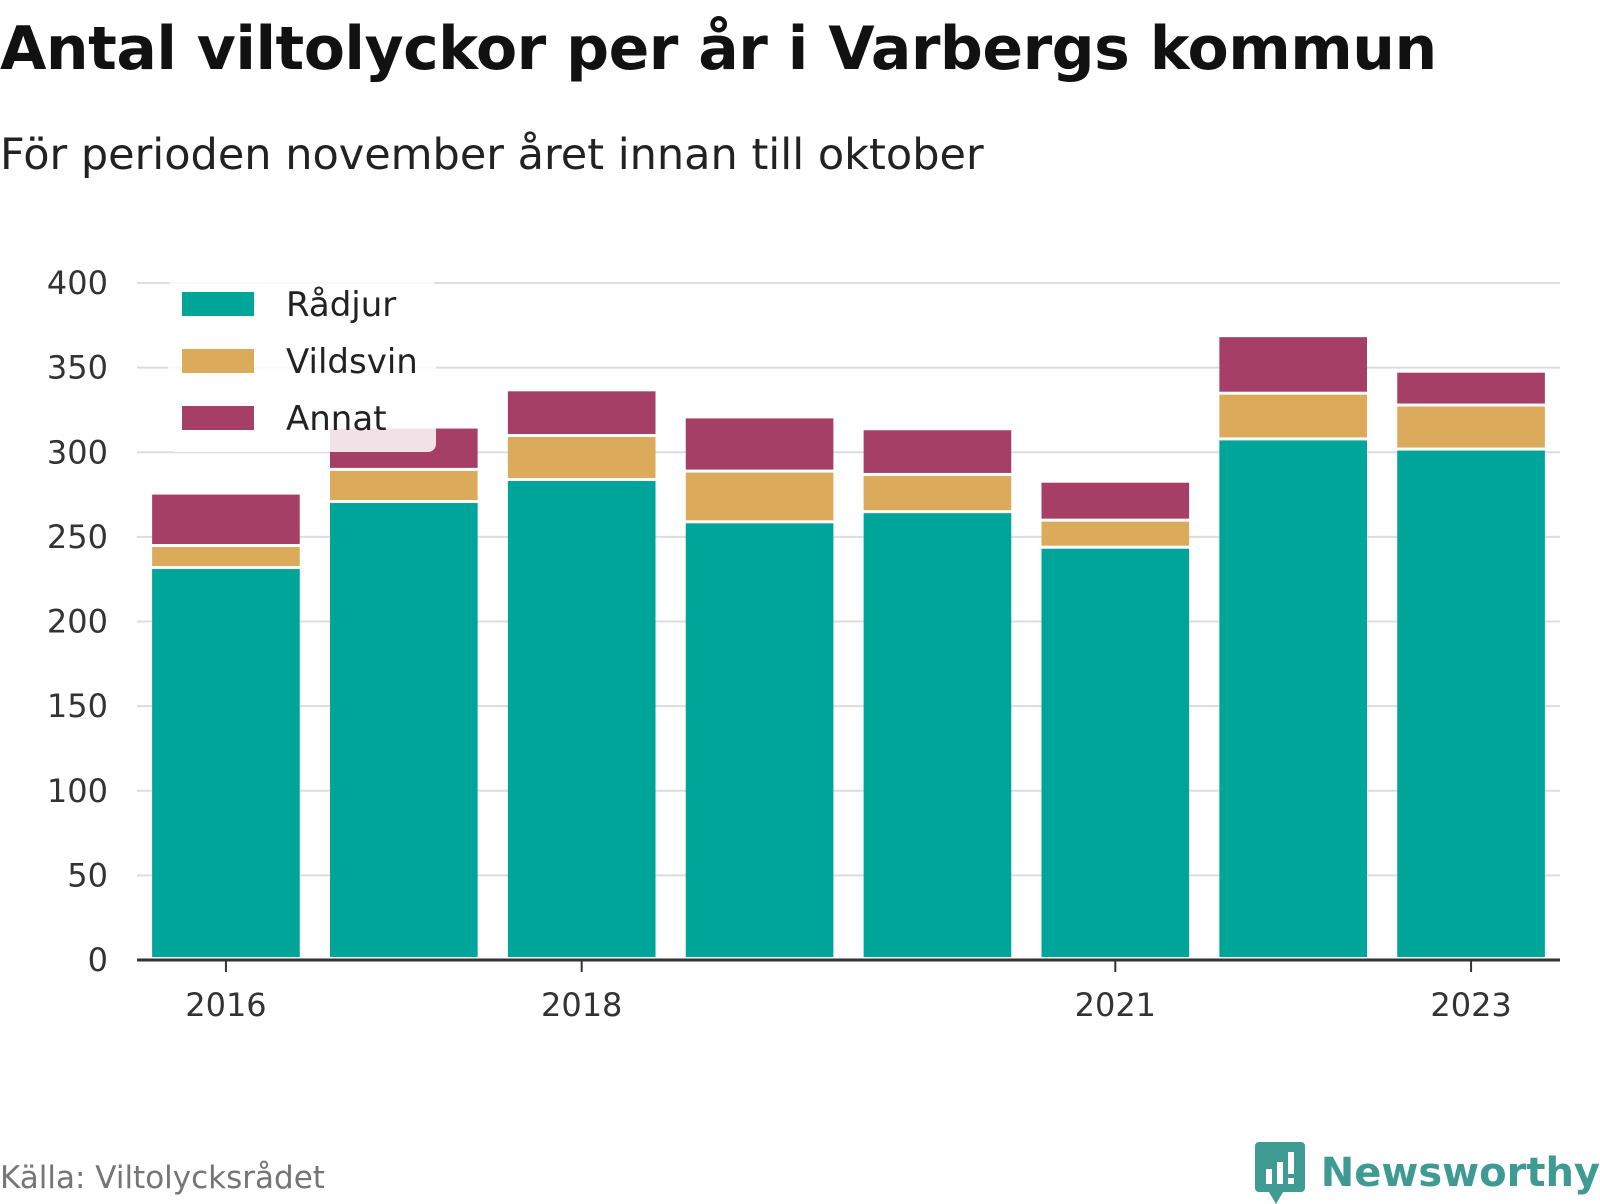 This screenshot has width=1600, height=1204. I want to click on y-tick-label: 100, so click(77, 791).